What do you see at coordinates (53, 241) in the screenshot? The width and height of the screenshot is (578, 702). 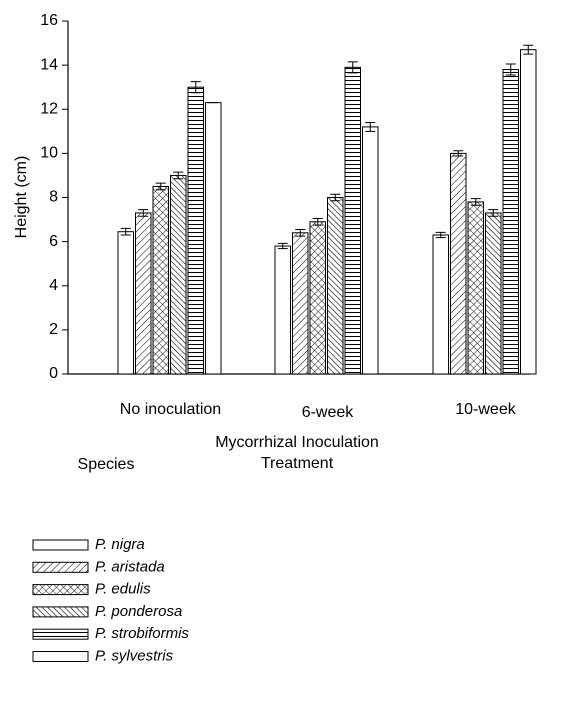 I see `y-tick-label: 6` at bounding box center [53, 241].